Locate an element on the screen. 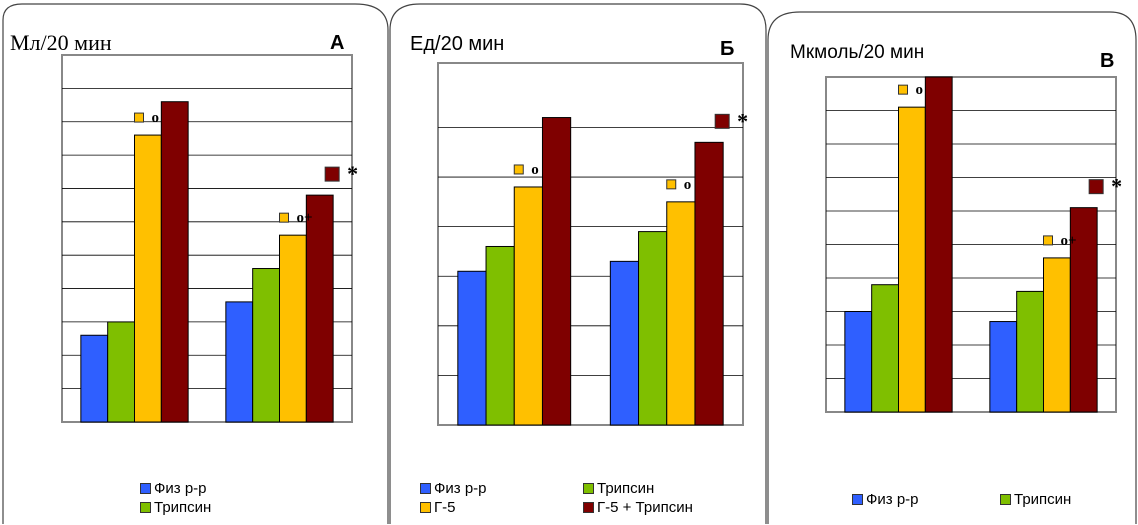 The width and height of the screenshot is (1138, 525). panel-b-legend-g5-trypsin: Г-5 + Трипсин is located at coordinates (638, 507).